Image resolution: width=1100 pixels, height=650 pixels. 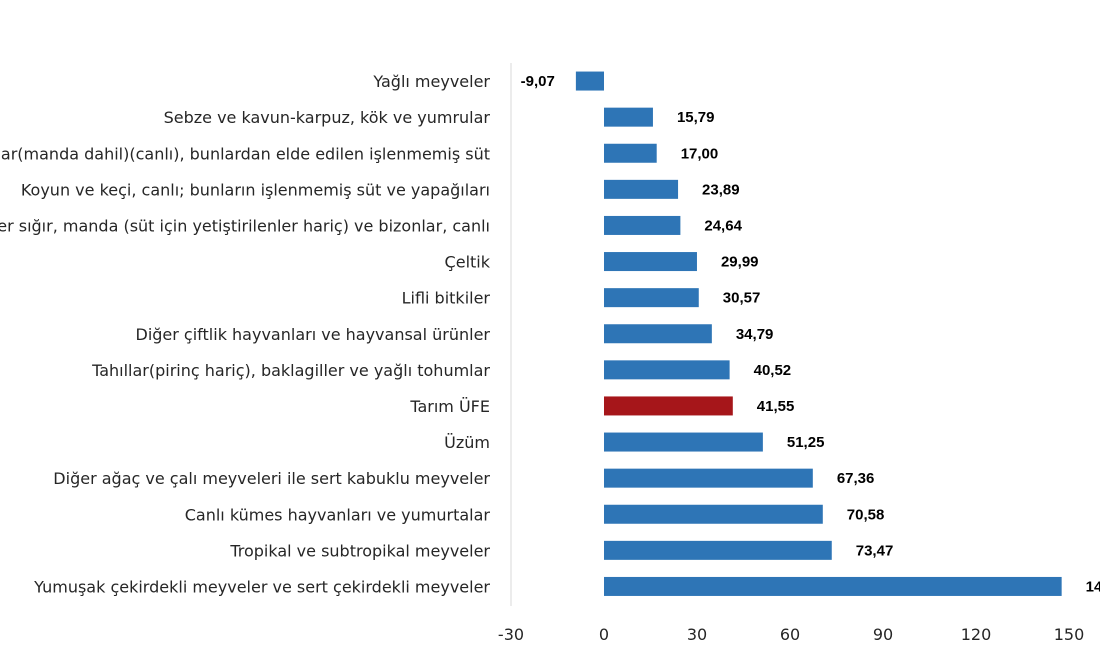 What do you see at coordinates (511, 634) in the screenshot?
I see `x-tick-label-1: -30` at bounding box center [511, 634].